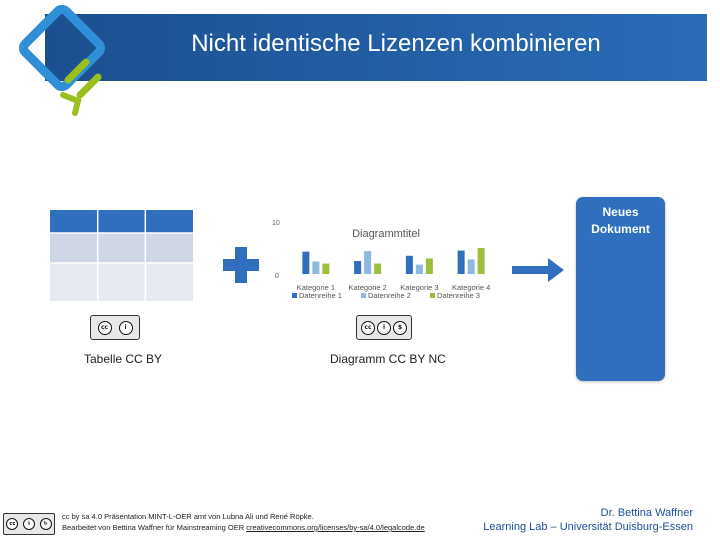  What do you see at coordinates (45, 524) in the screenshot?
I see `sa-icon: ↻` at bounding box center [45, 524].